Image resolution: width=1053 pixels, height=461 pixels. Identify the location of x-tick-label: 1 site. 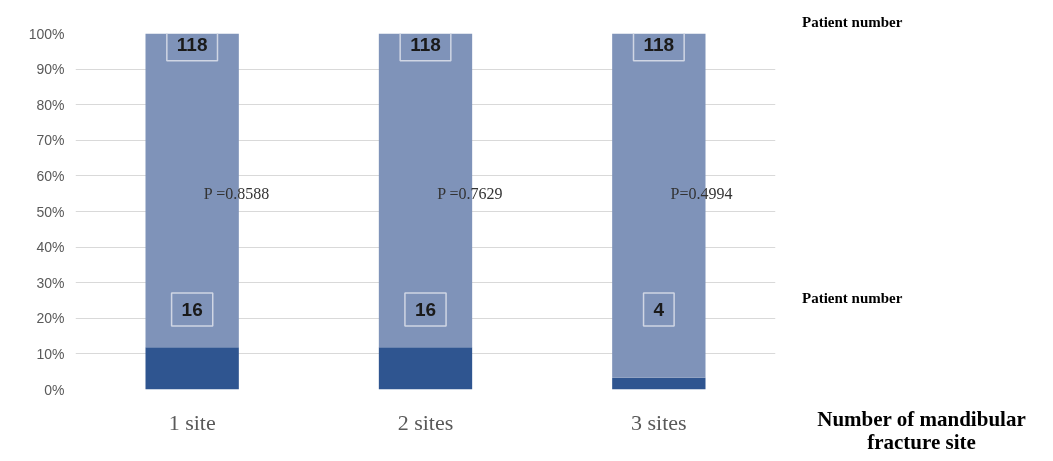
(192, 422).